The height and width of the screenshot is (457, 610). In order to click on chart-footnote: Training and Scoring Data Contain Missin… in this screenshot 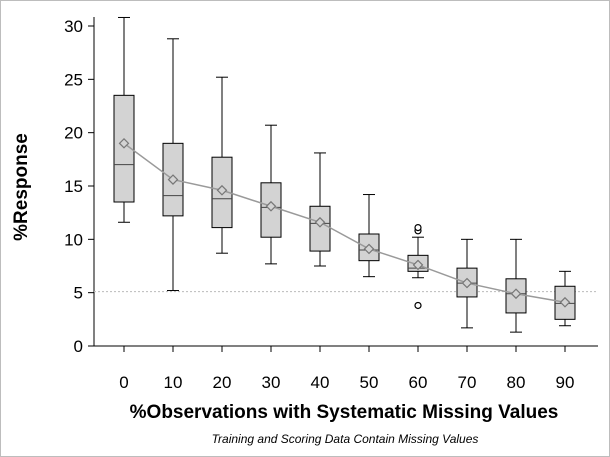, I will do `click(345, 439)`.